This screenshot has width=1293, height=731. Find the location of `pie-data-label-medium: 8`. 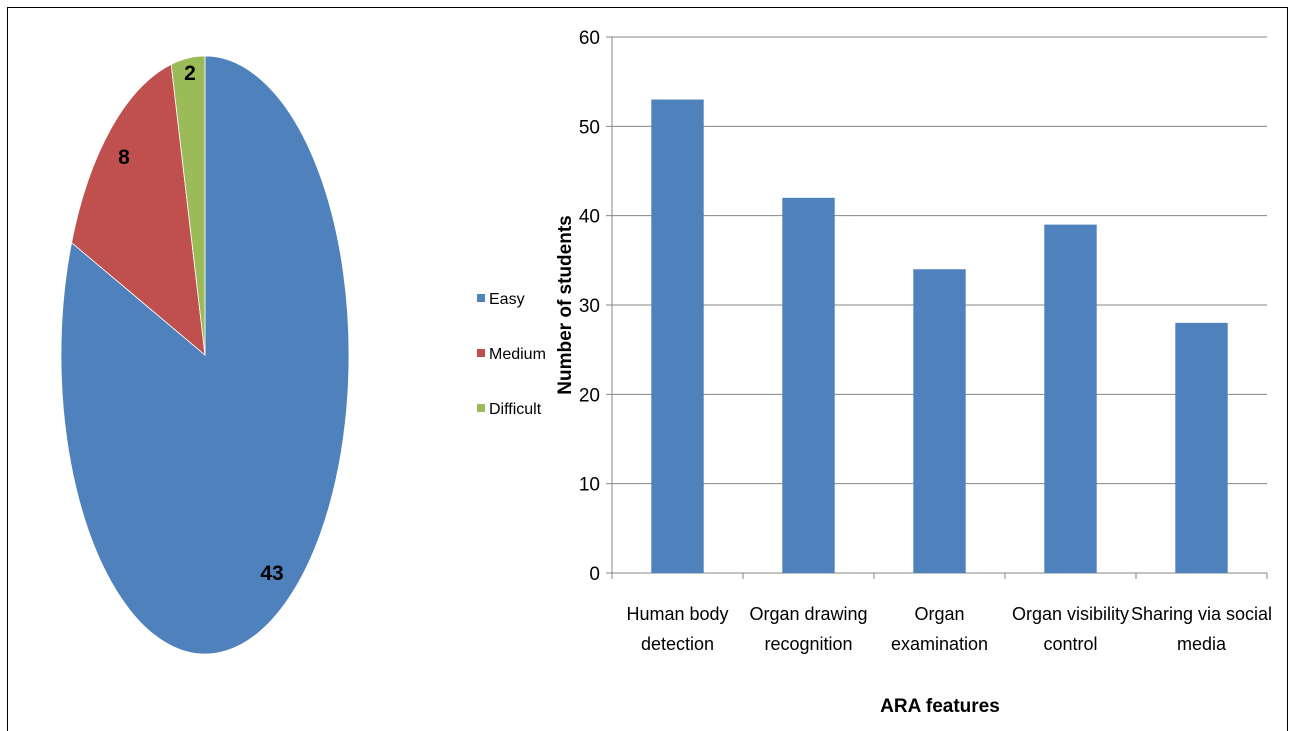

pie-data-label-medium: 8 is located at coordinates (124, 157).